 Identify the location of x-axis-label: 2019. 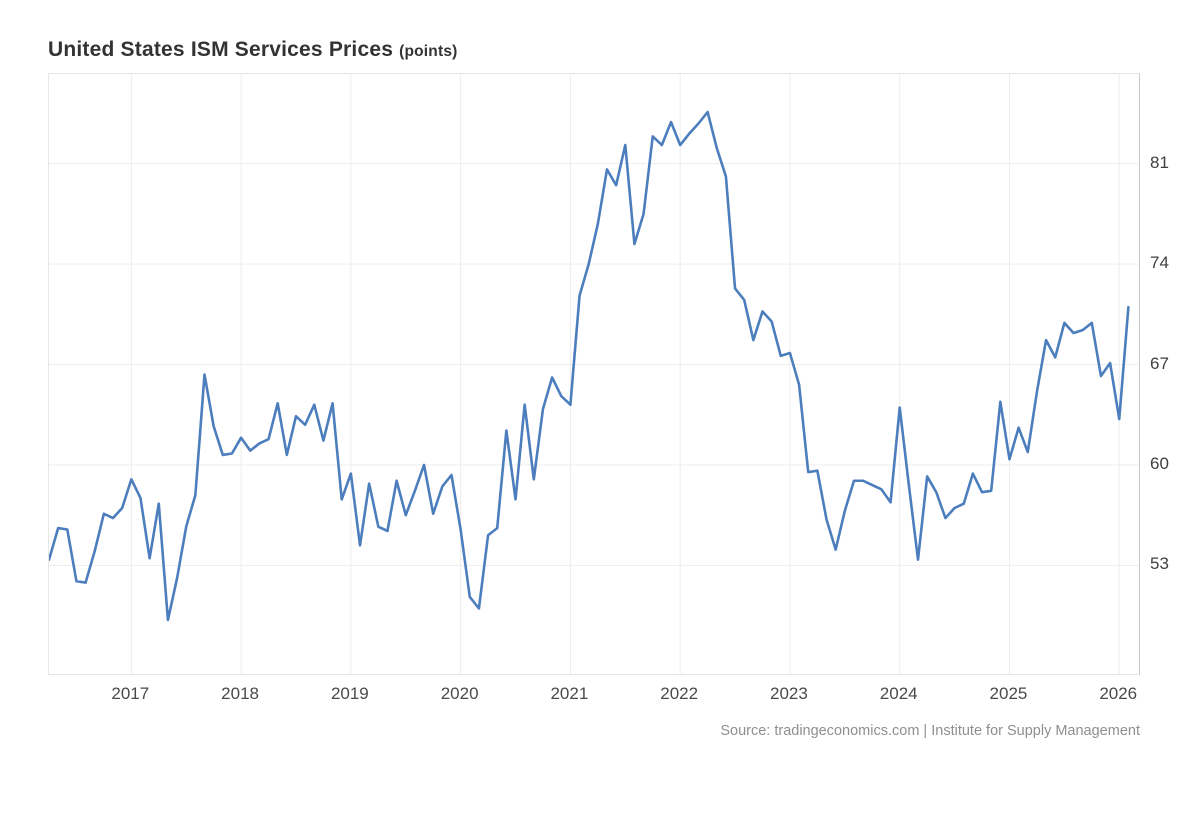
(349, 693).